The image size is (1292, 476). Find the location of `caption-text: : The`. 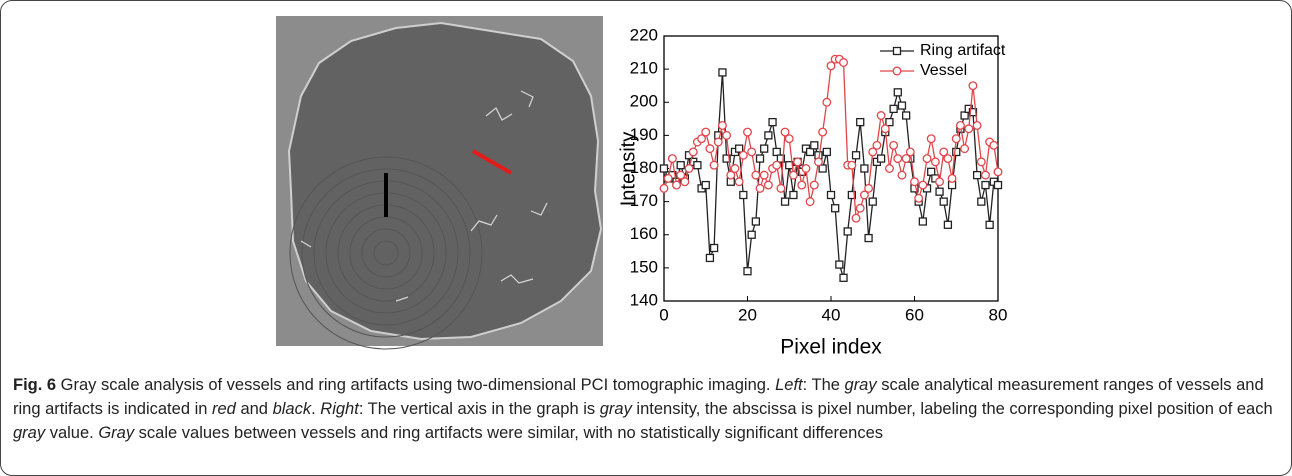

caption-text: : The is located at coordinates (823, 385).